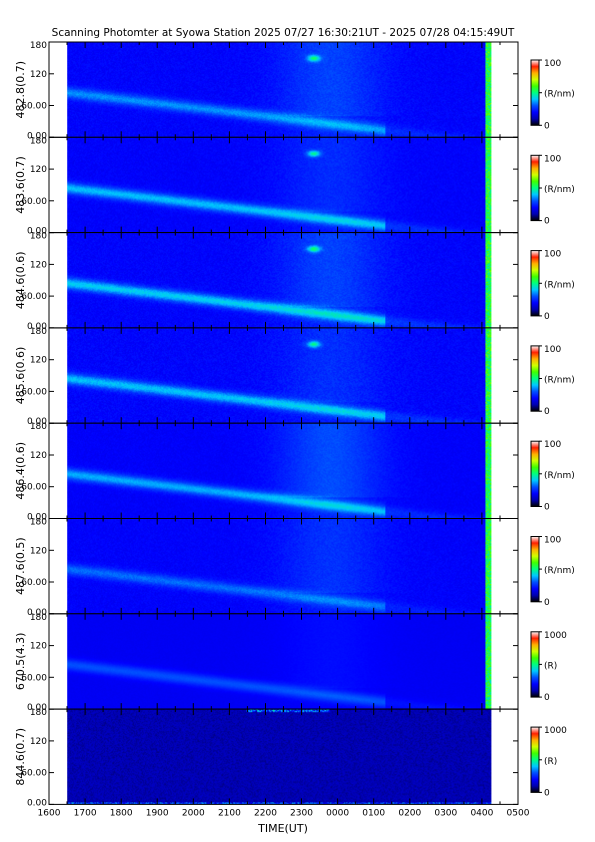  What do you see at coordinates (20, 90) in the screenshot?
I see `panel-ylabel: 482.8(0.7)` at bounding box center [20, 90].